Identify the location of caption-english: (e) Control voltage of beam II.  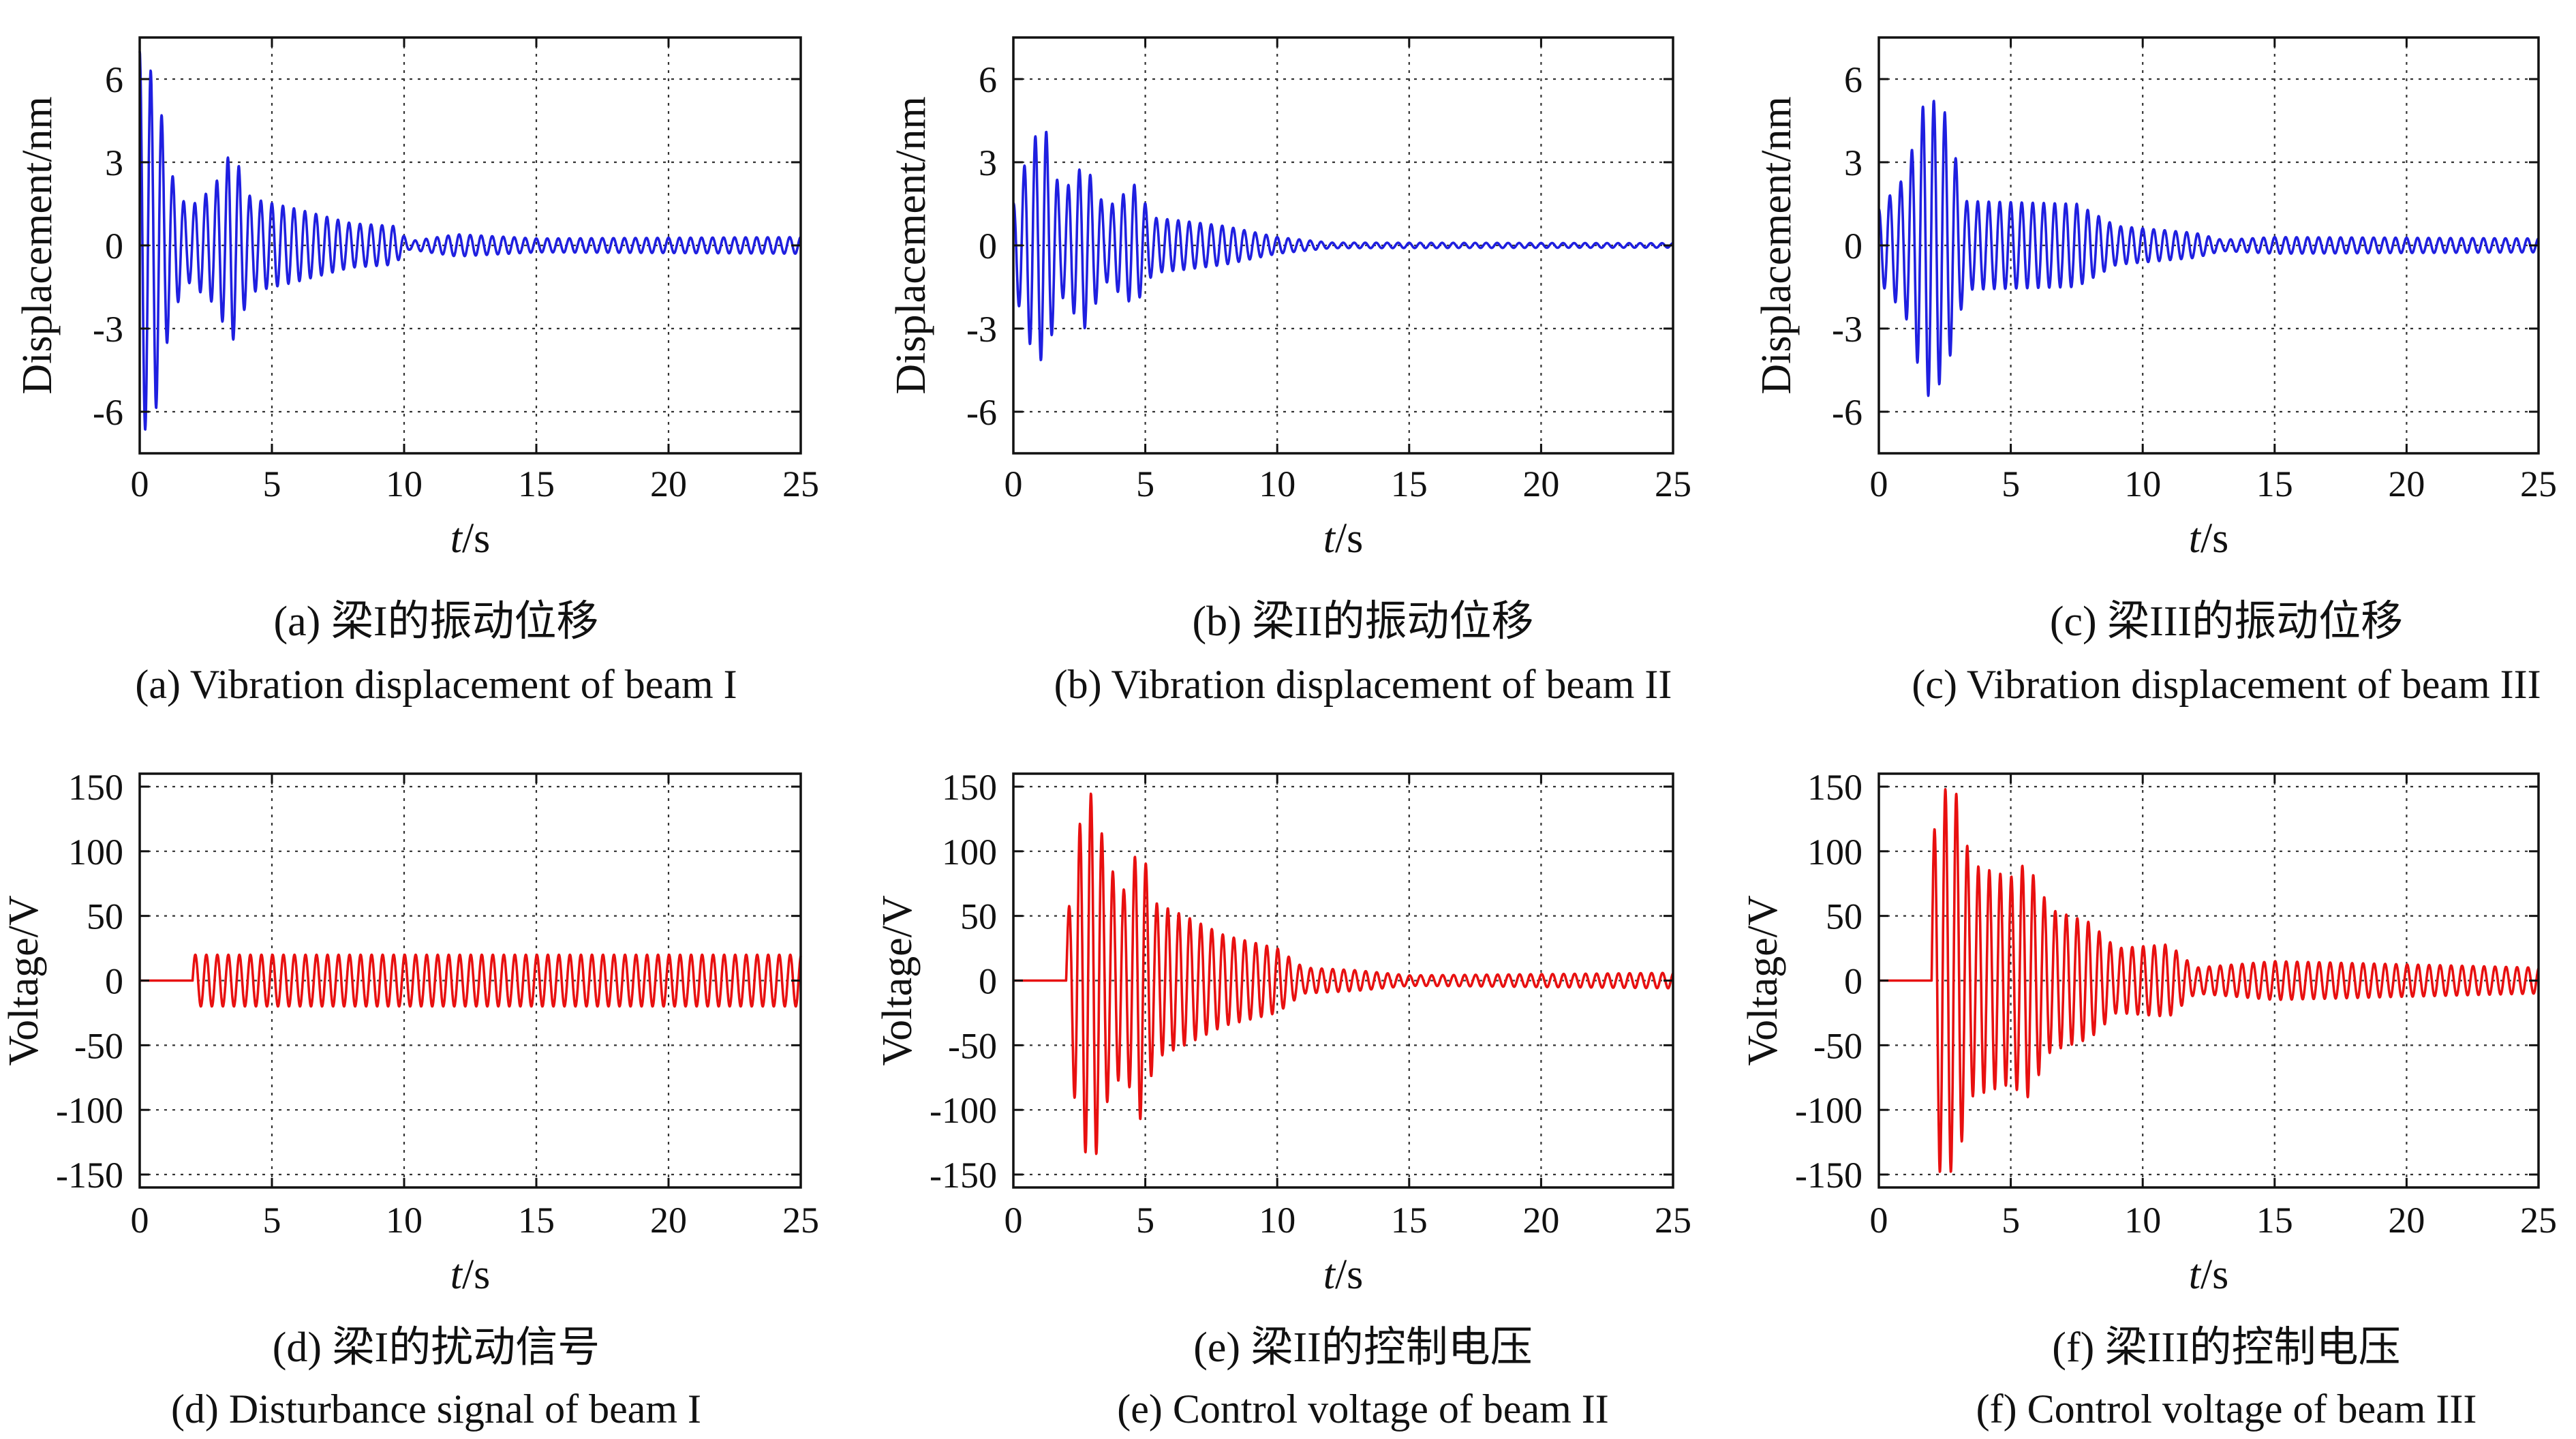
(1362, 1409).